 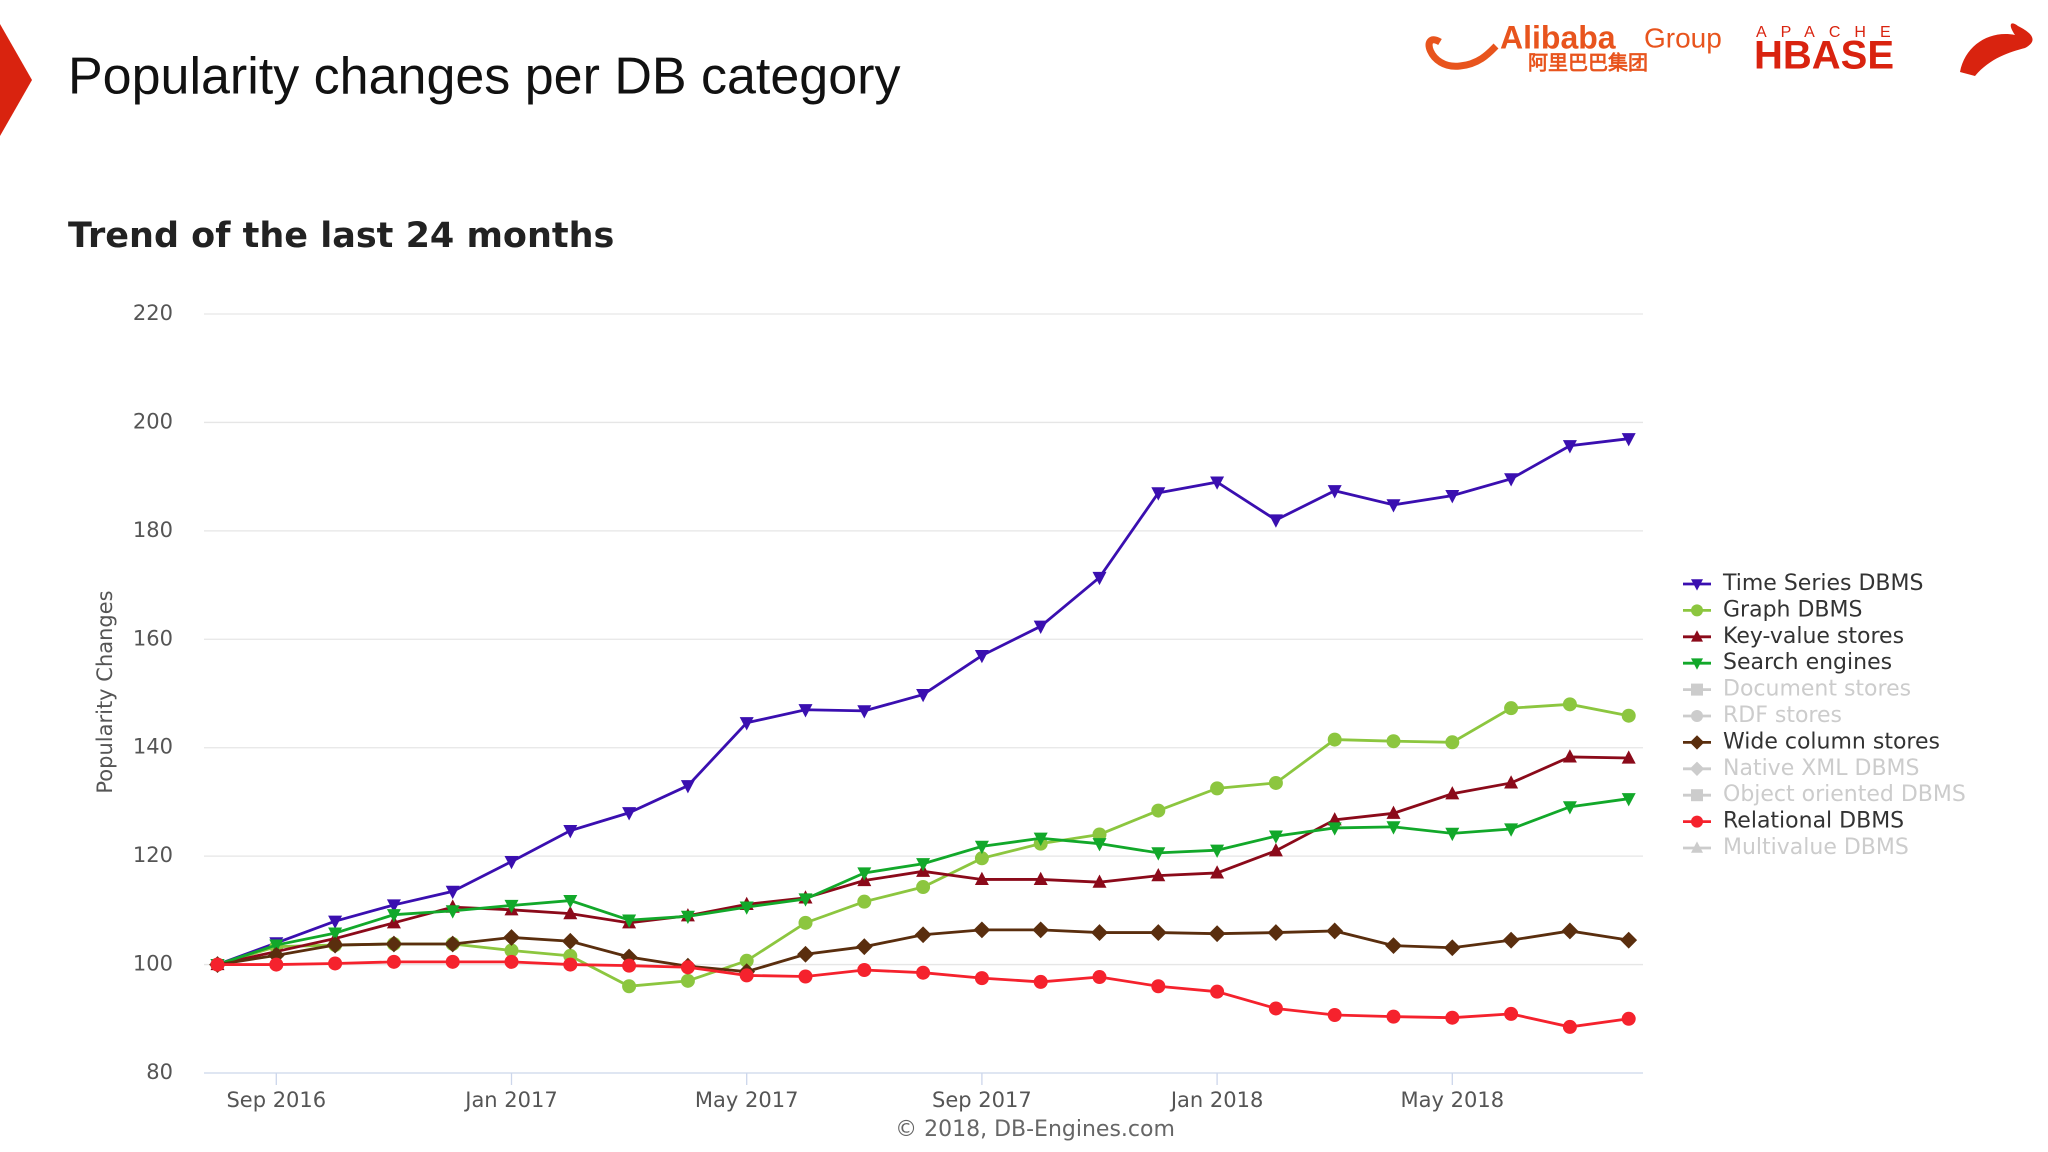 I want to click on legend-item: Key-value stores, so click(x=1793, y=636).